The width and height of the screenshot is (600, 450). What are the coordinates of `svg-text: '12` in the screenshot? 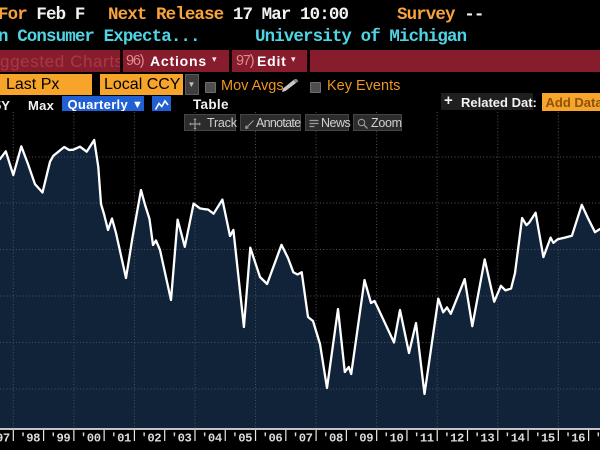 It's located at (453, 439).